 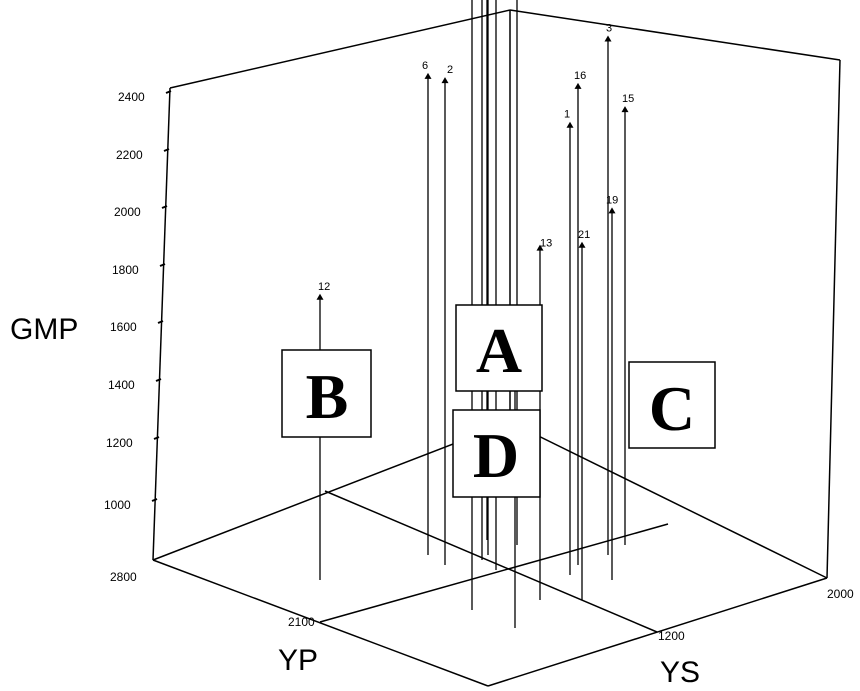 I want to click on quadrant-d-box, so click(x=496, y=453).